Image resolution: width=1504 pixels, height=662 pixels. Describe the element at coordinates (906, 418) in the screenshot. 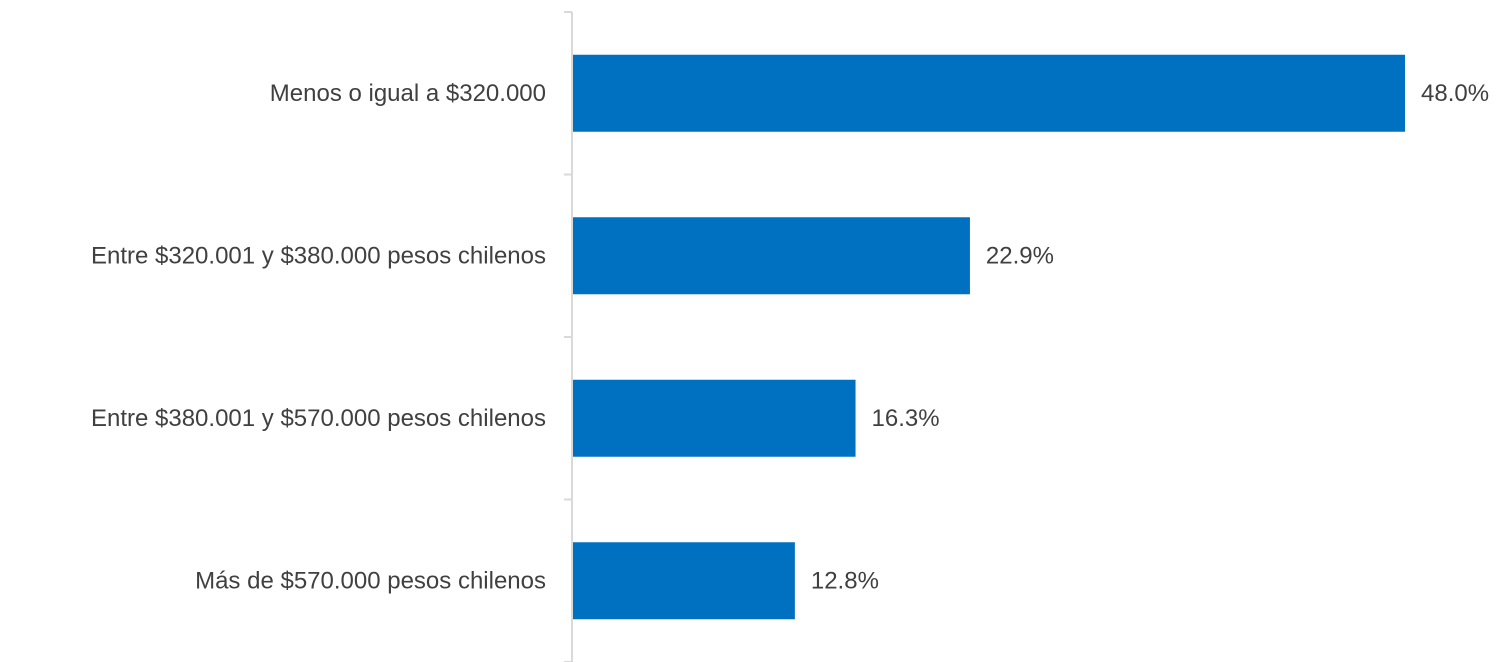

I see `data-label: 16.3%` at that location.